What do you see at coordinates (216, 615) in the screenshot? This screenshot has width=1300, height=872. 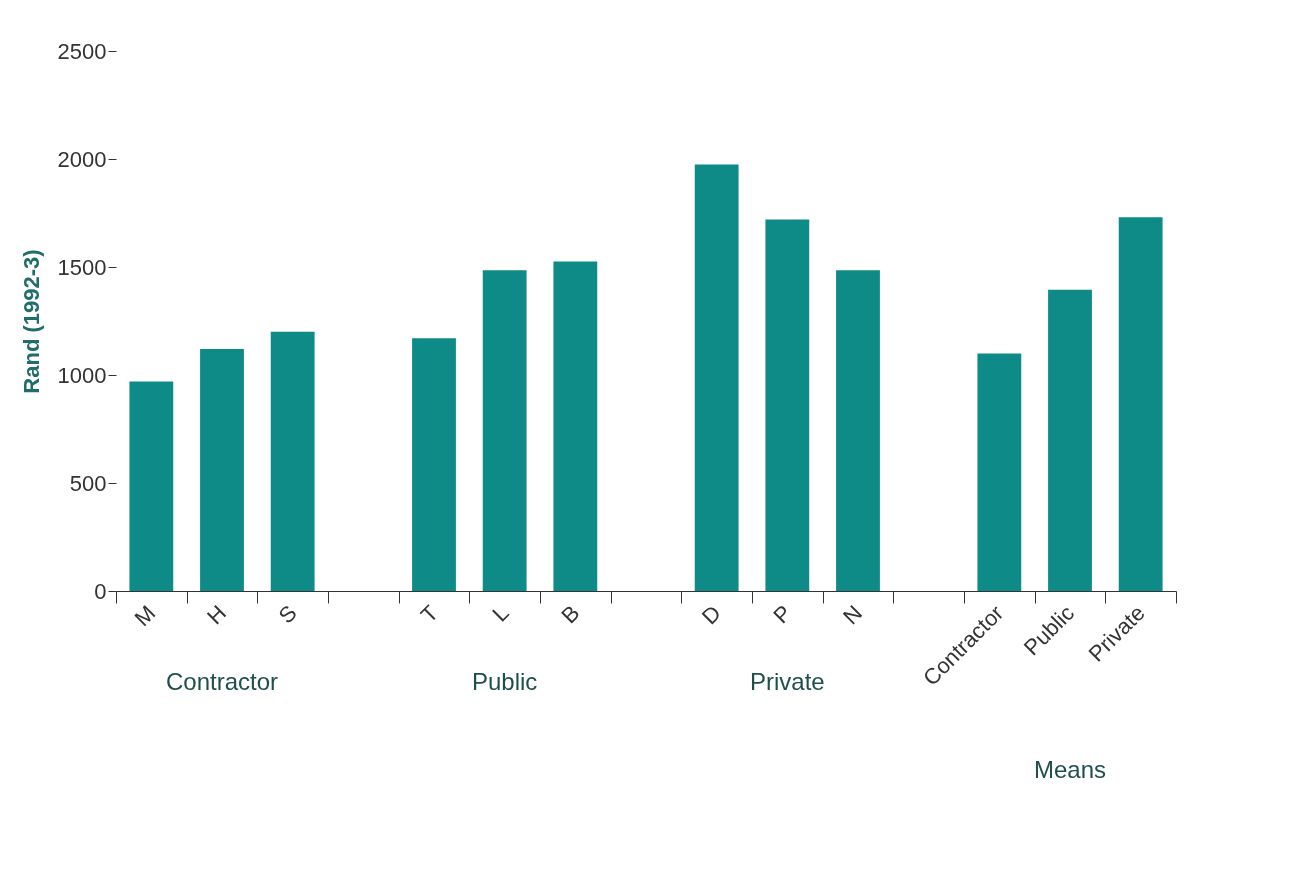 I see `x-tick-label: H` at bounding box center [216, 615].